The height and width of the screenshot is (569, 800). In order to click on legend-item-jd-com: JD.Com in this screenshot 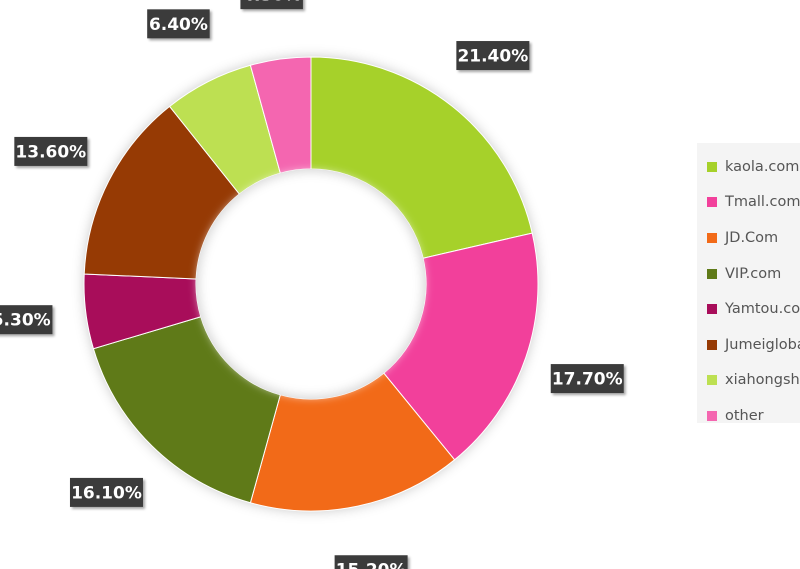, I will do `click(748, 238)`.